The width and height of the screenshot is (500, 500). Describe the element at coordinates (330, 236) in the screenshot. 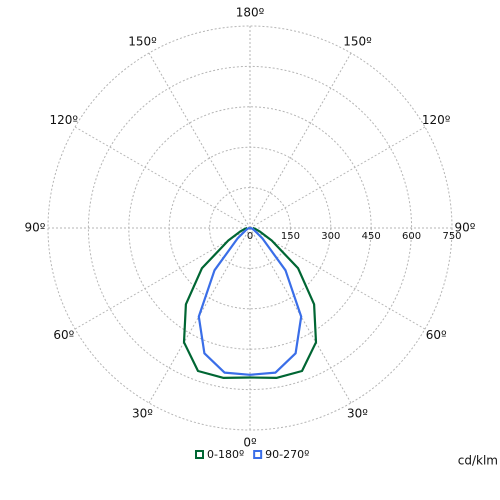

I see `r-tick-label: 300` at that location.